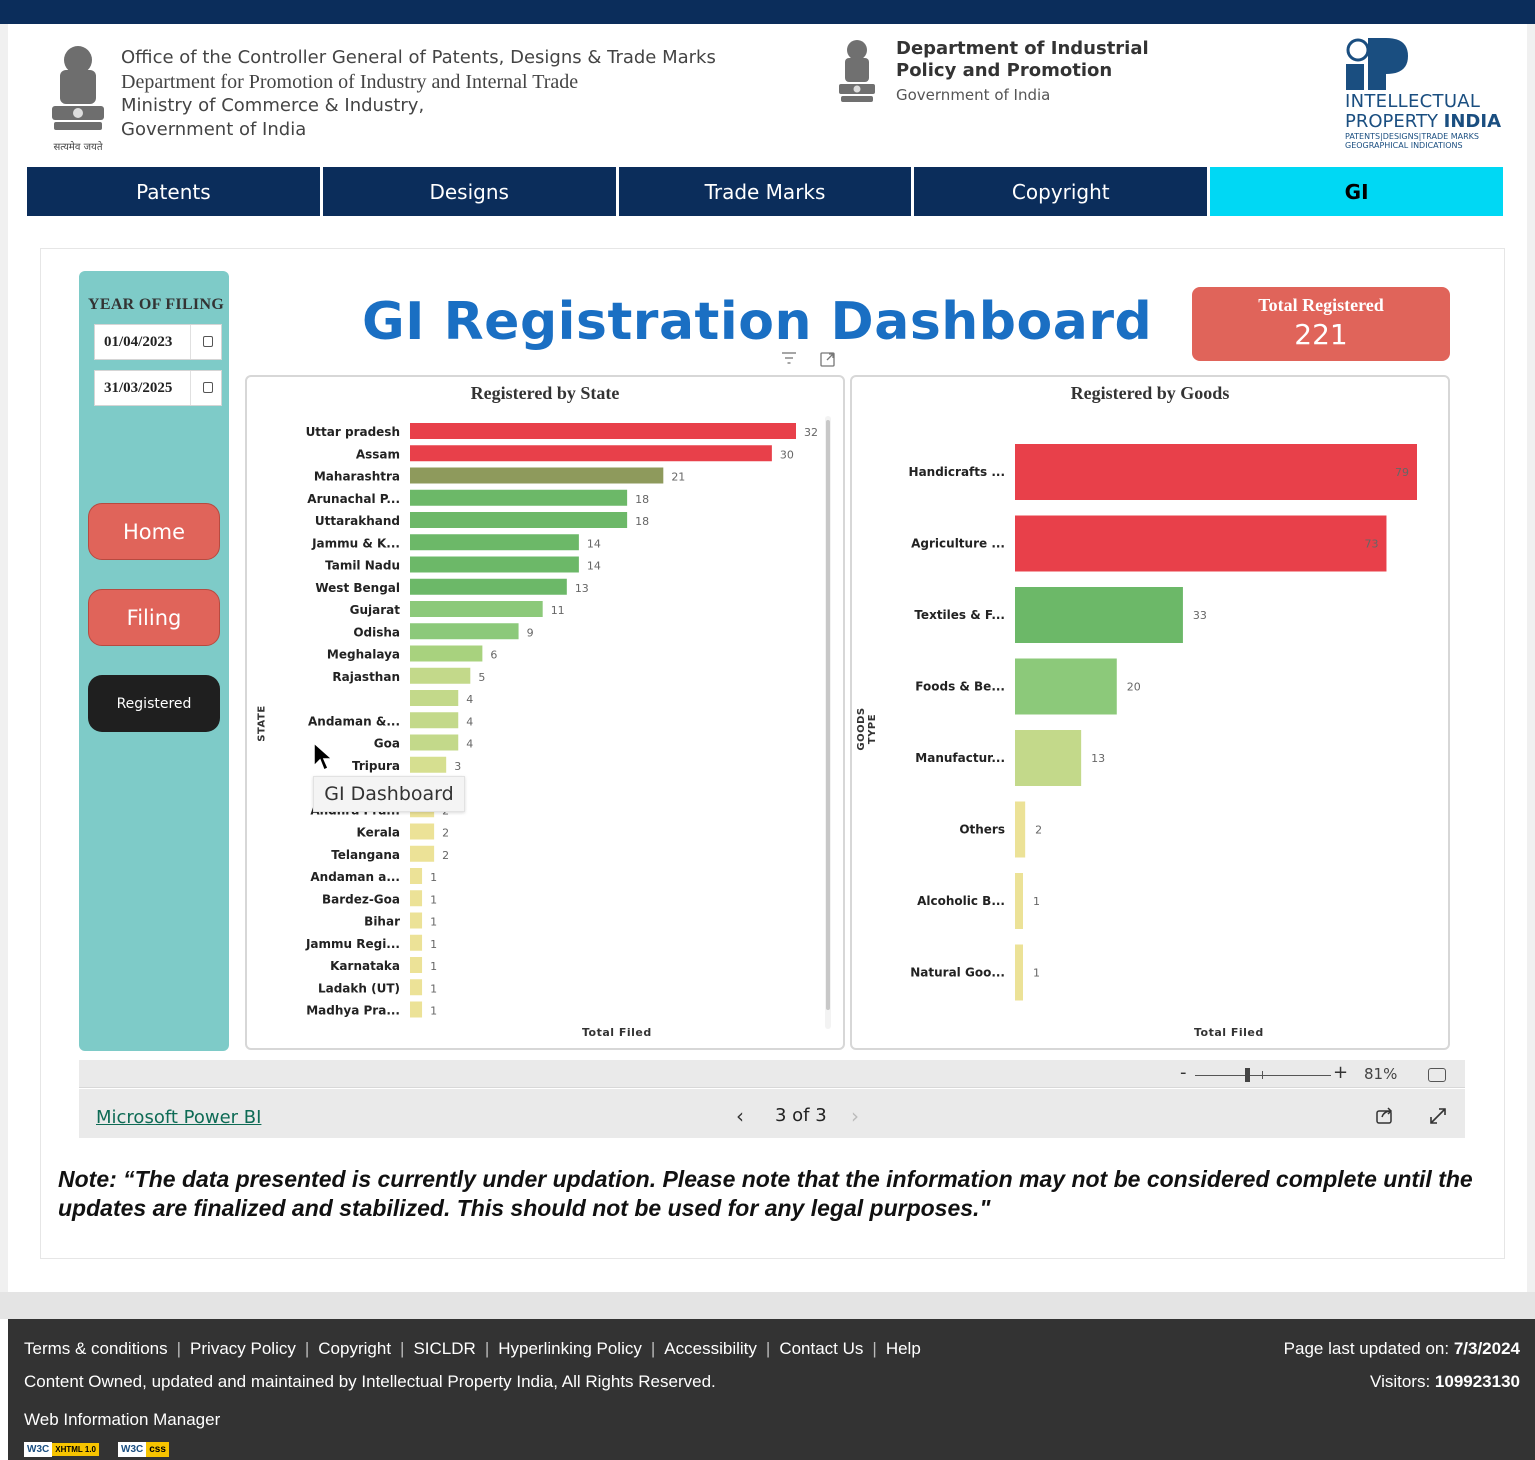  I want to click on state-label: Ladakh (UT), so click(359, 988).